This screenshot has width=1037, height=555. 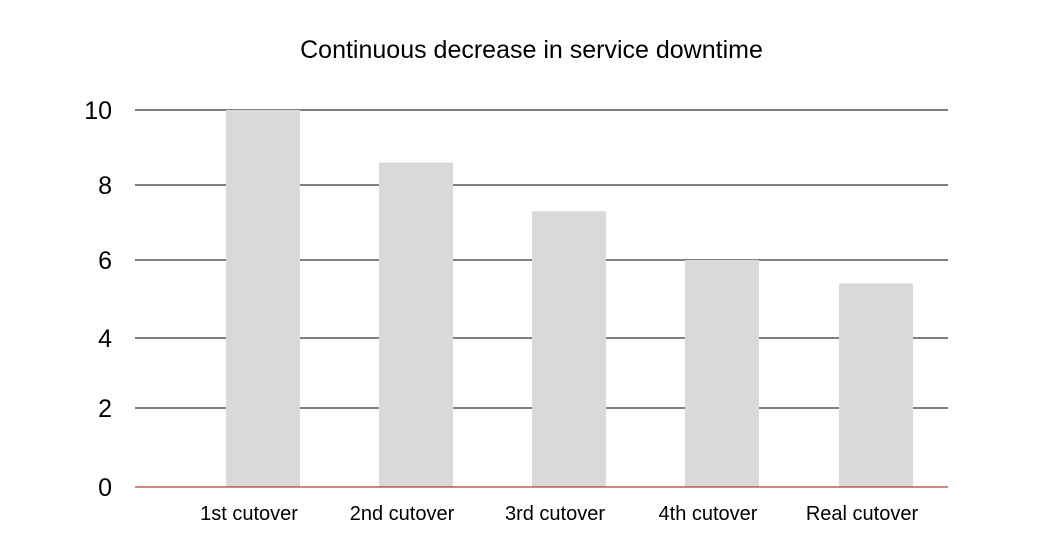 What do you see at coordinates (555, 514) in the screenshot?
I see `x-category-label: 3rd cutover` at bounding box center [555, 514].